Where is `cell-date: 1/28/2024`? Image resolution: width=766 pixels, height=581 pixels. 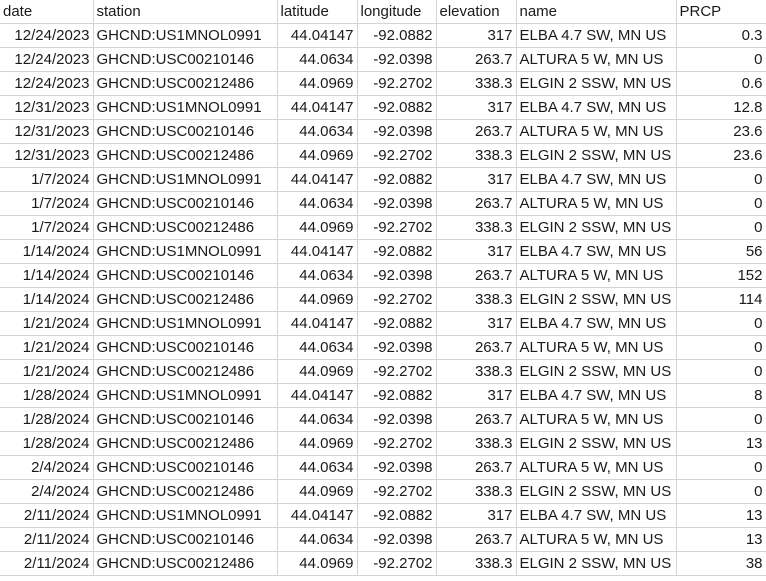
cell-date: 1/28/2024 is located at coordinates (47, 419).